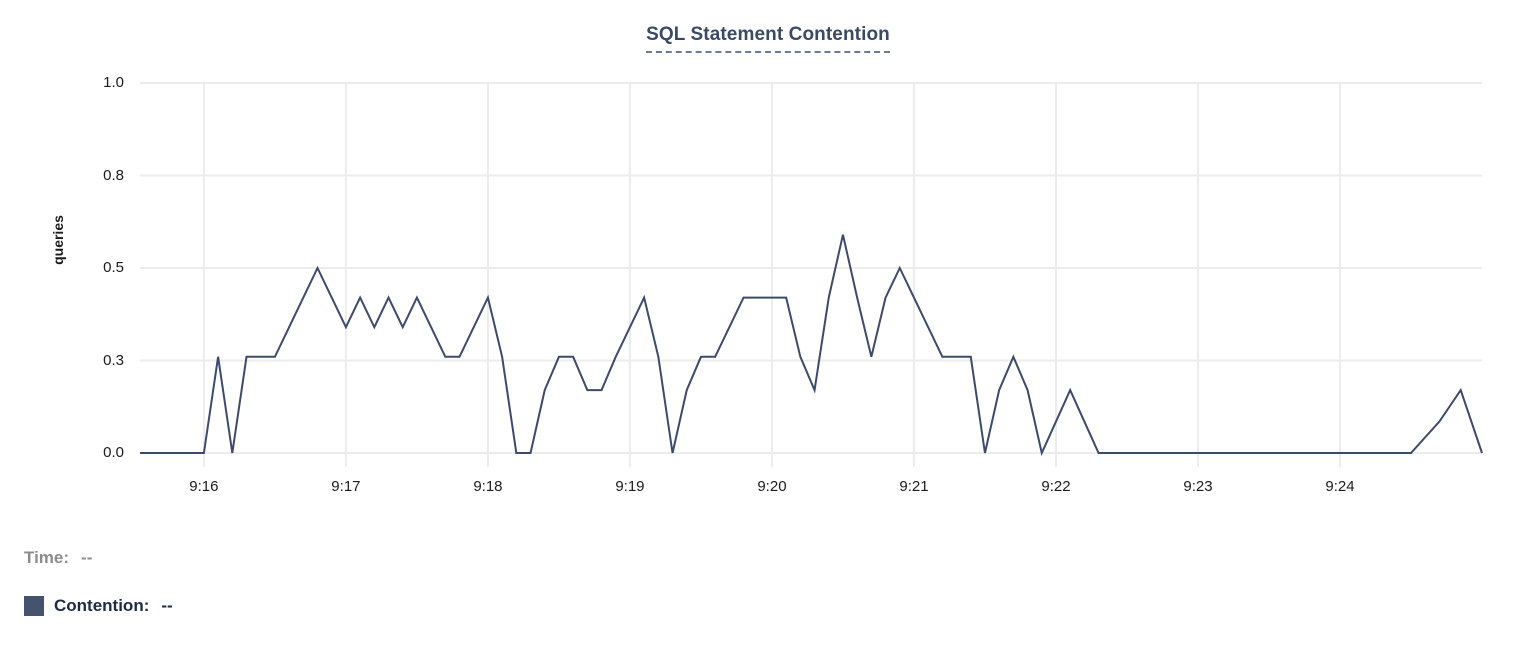 Image resolution: width=1536 pixels, height=652 pixels. What do you see at coordinates (113, 360) in the screenshot?
I see `y-tick-label: 0.3` at bounding box center [113, 360].